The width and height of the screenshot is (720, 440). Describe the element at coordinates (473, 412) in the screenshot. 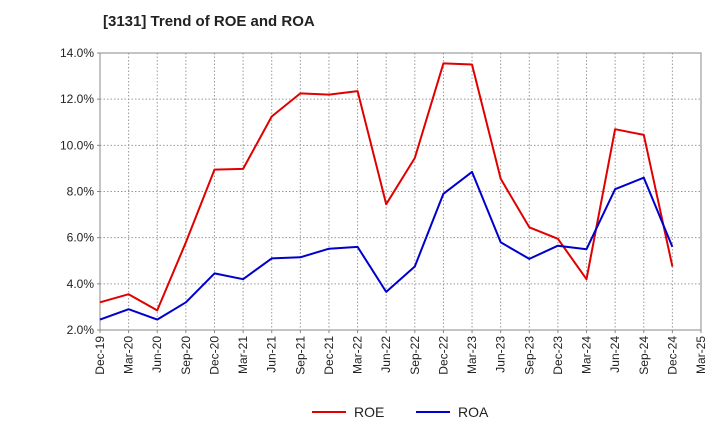

I see `legend-label-roa: ROA` at that location.